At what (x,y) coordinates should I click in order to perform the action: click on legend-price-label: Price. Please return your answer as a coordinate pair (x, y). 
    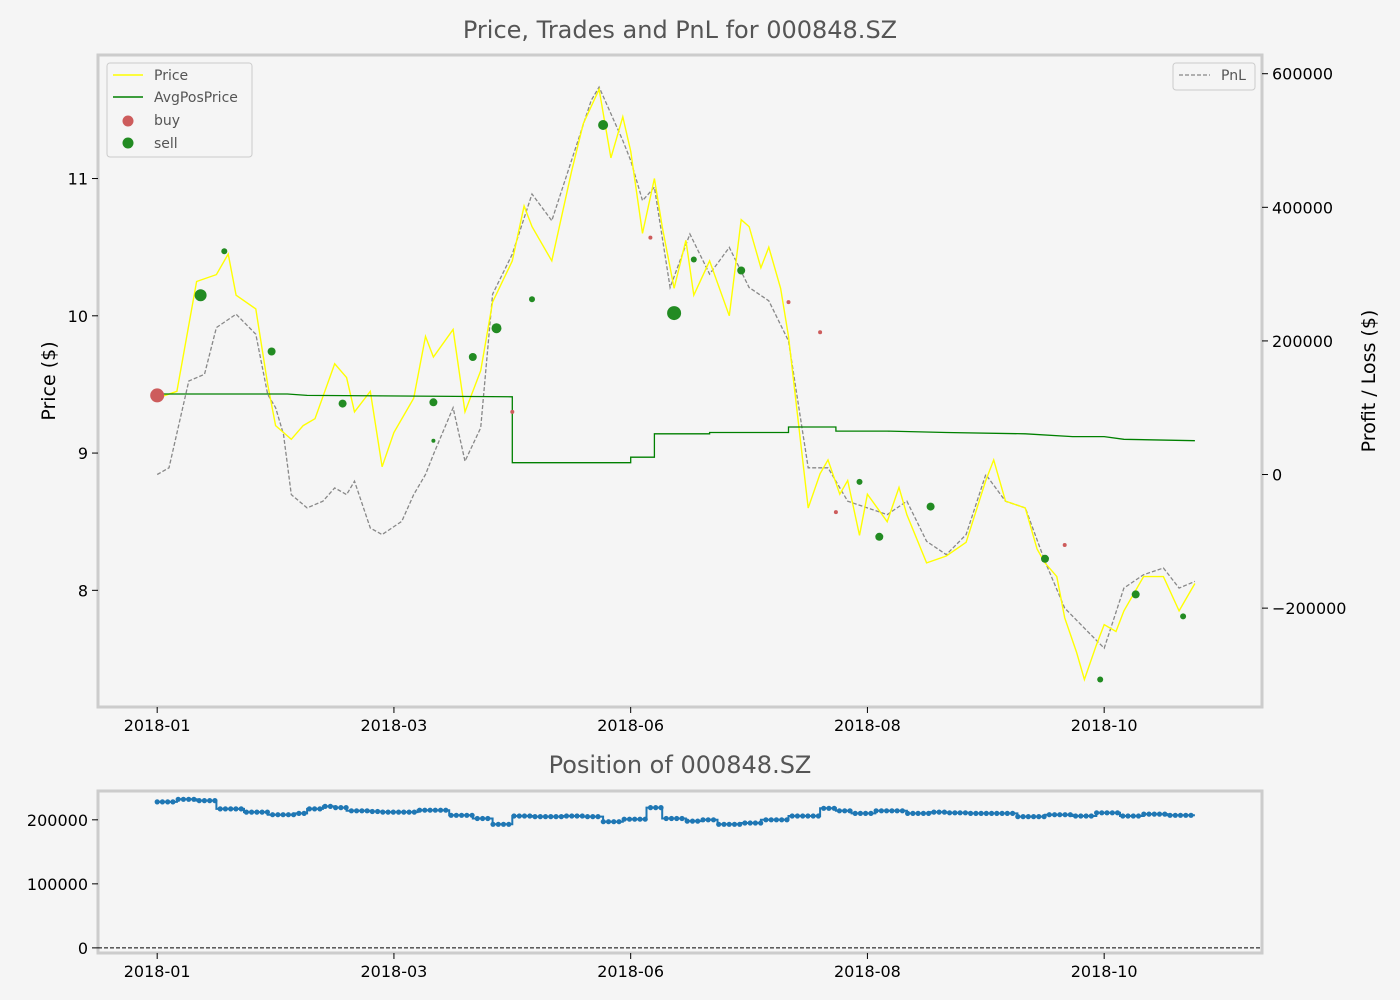
    Looking at the image, I should click on (171, 76).